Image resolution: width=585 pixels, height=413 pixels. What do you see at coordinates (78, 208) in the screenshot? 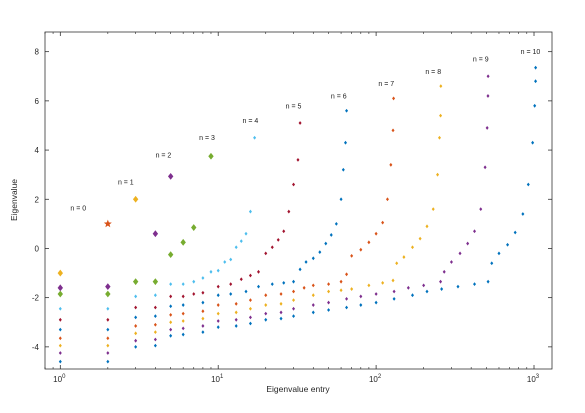
I see `annotation-label: n = 0` at bounding box center [78, 208].